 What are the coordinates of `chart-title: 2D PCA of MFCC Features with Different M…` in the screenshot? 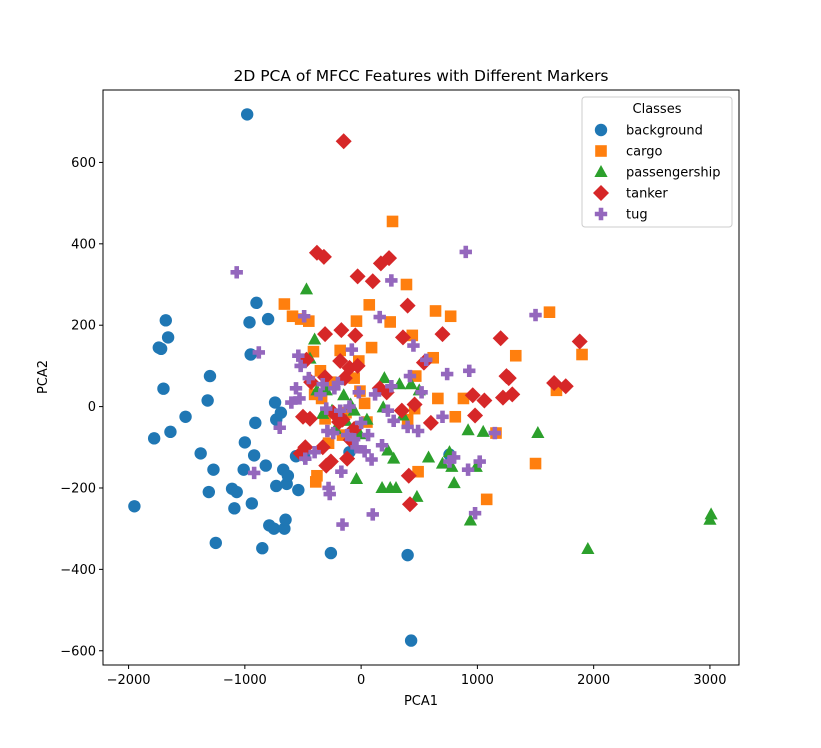 It's located at (420, 76).